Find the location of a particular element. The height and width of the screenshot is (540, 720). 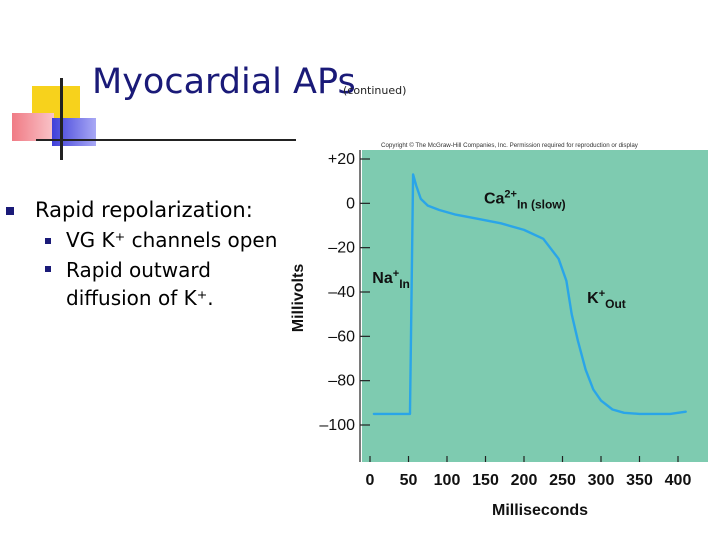

x-tick-label: 400 is located at coordinates (678, 480).